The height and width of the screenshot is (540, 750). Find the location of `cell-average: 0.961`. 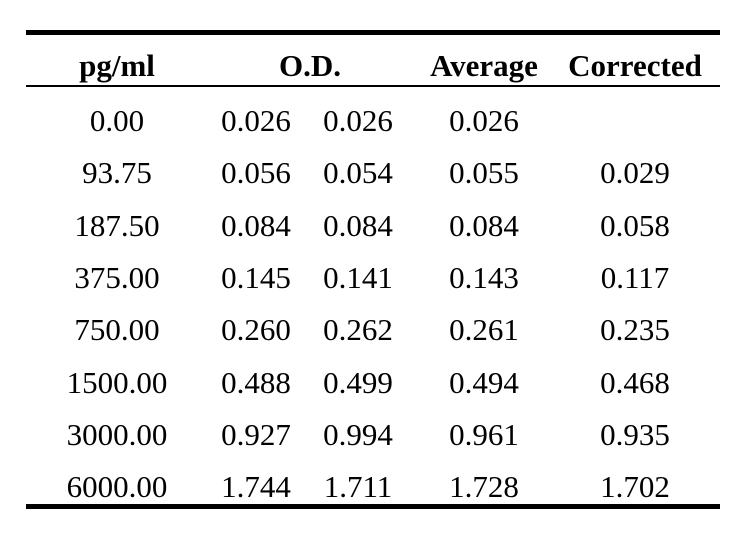

cell-average: 0.961 is located at coordinates (484, 434).